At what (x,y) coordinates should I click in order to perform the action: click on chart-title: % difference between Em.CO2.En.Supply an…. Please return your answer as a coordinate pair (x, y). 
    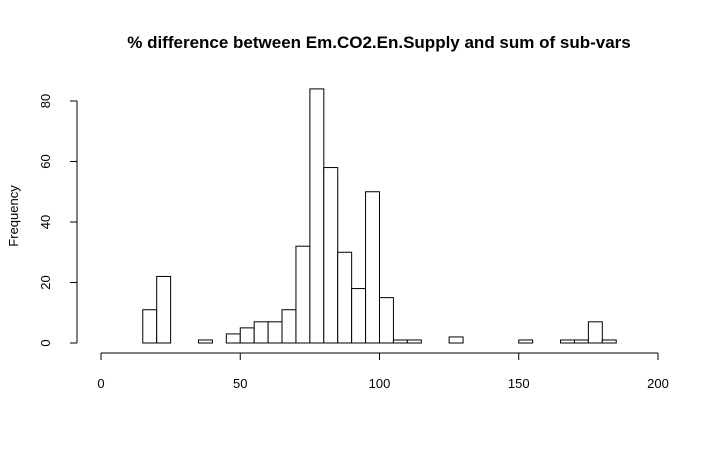
    Looking at the image, I should click on (379, 42).